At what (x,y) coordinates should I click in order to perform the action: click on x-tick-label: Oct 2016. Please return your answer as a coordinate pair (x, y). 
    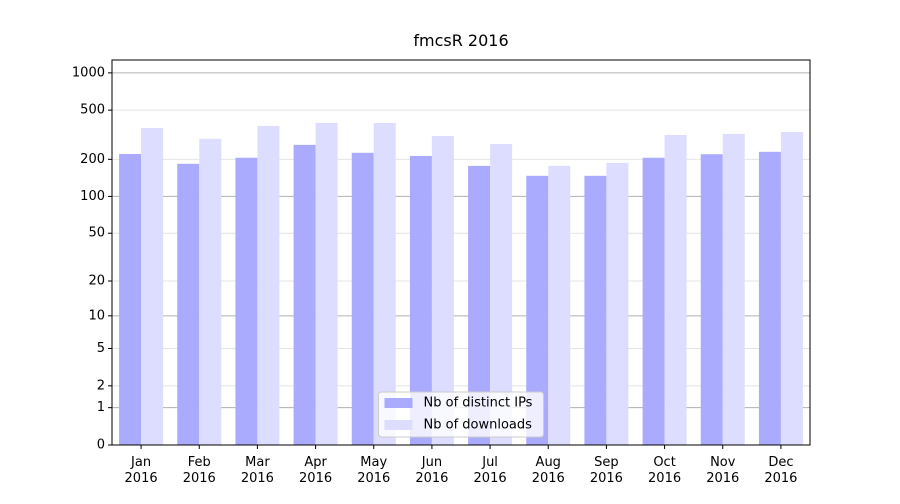
    Looking at the image, I should click on (664, 470).